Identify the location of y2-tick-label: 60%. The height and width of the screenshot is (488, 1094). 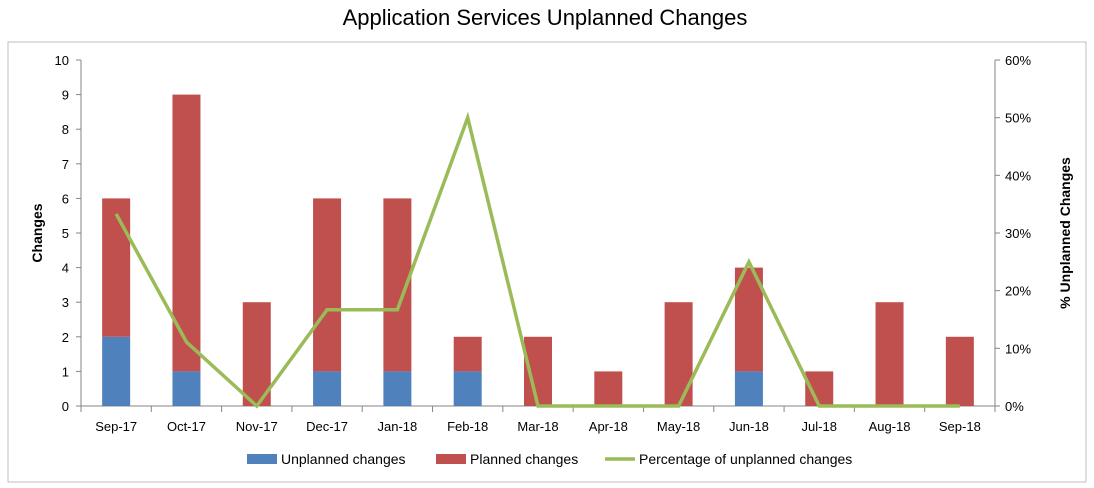
(1018, 60).